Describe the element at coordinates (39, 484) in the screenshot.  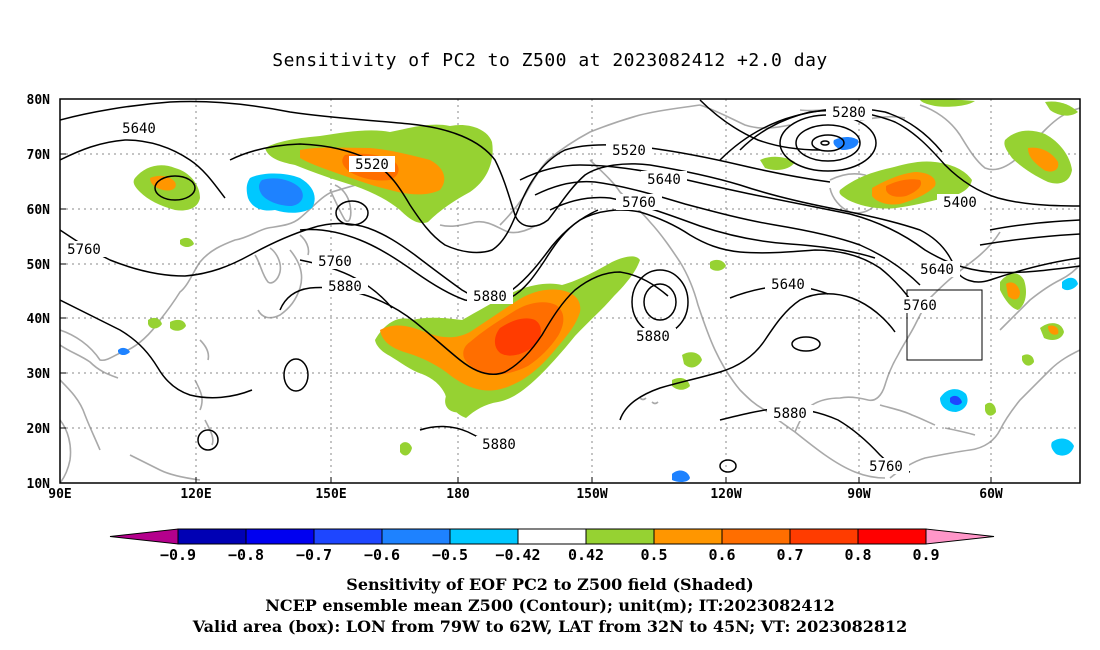
I see `lat-label: 10N` at that location.